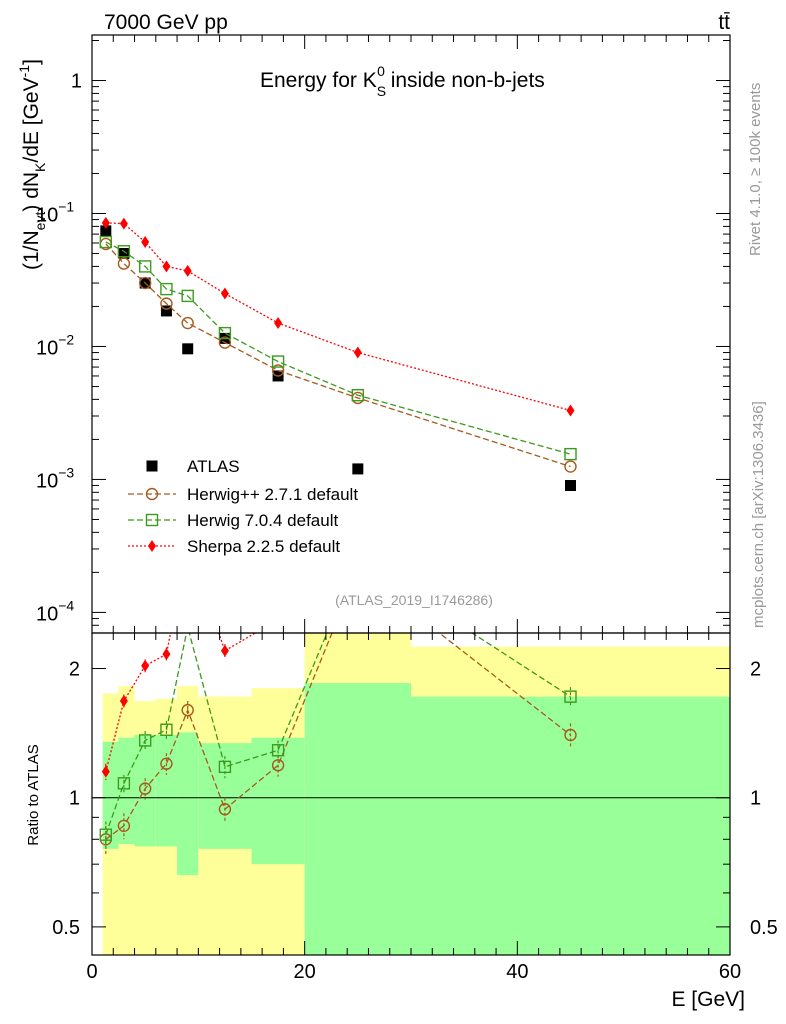  I want to click on main-y-tick-exponent-1: −1, so click(66, 206).